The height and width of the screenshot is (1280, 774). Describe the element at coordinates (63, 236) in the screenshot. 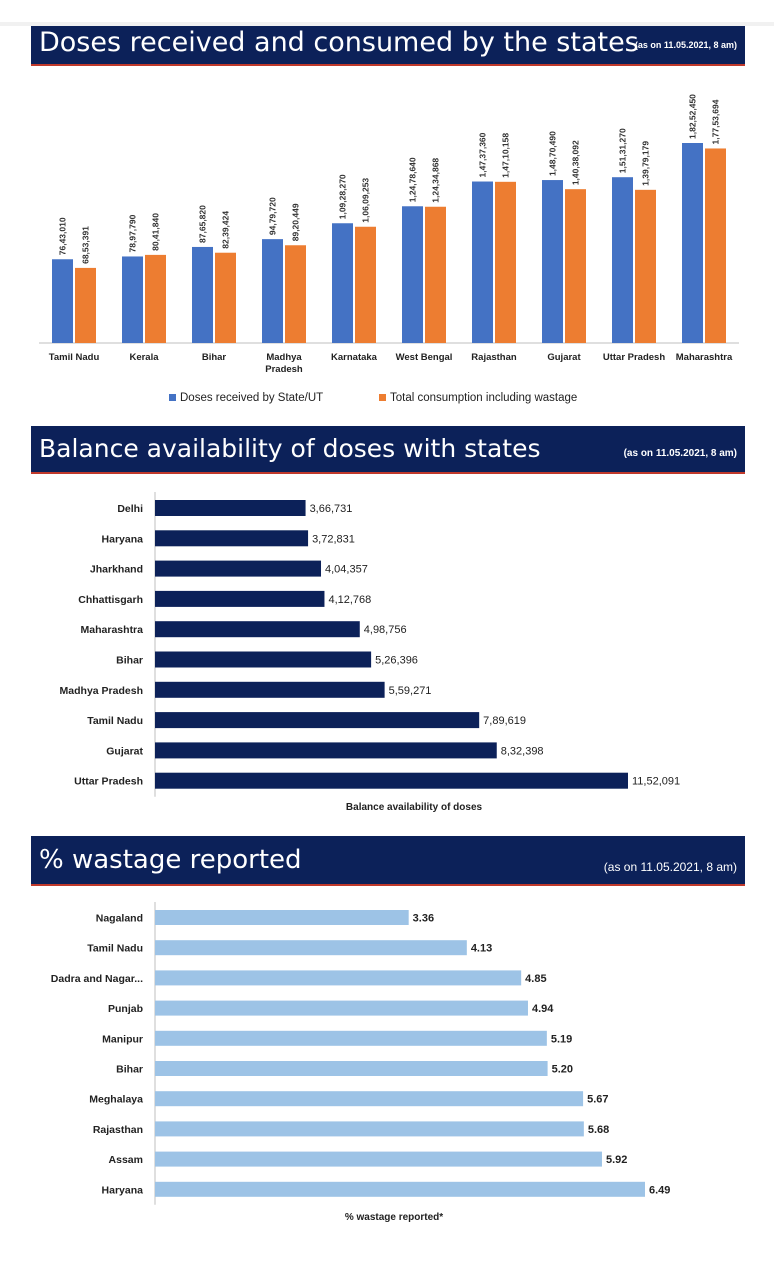

I see `data-label: 76,43,010` at that location.